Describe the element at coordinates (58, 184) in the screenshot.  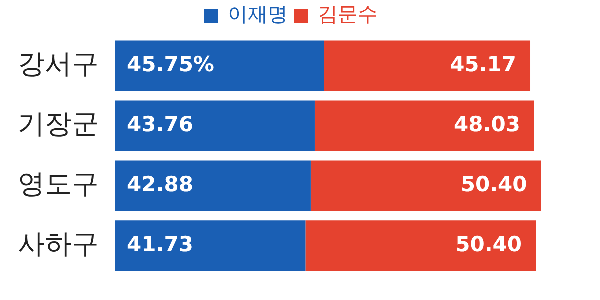
I see `y-tick-label: 영도구` at that location.